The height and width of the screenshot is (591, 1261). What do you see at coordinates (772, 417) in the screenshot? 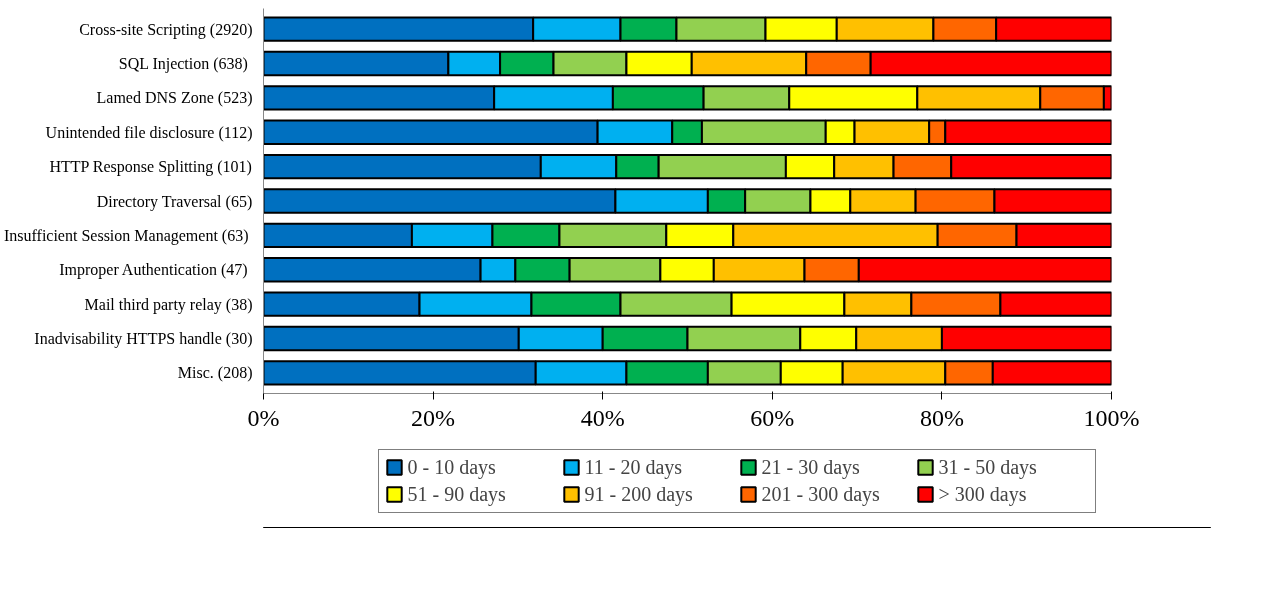
I see `x-tick-label: 60%` at bounding box center [772, 417].